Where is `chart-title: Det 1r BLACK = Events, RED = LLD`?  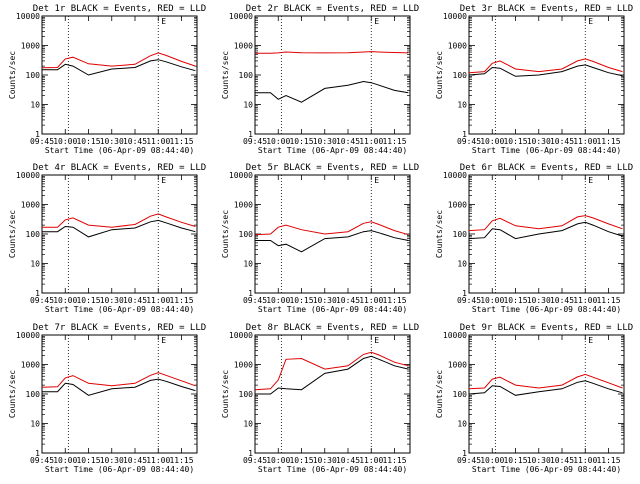 chart-title: Det 1r BLACK = Events, RED = LLD is located at coordinates (119, 9).